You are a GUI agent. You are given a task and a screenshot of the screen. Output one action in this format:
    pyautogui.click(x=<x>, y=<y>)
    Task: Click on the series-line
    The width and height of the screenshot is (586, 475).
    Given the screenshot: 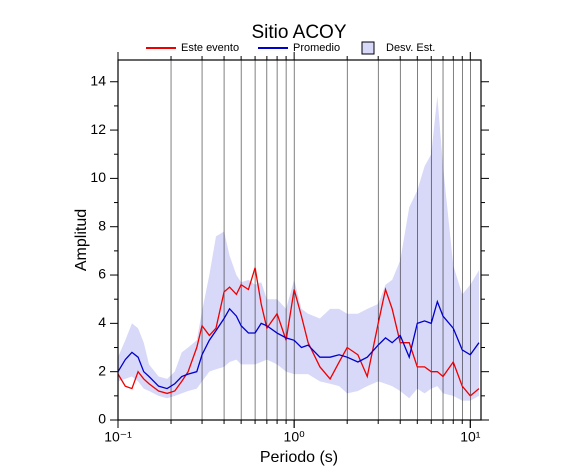 What is the action you would take?
    pyautogui.click(x=298, y=344)
    